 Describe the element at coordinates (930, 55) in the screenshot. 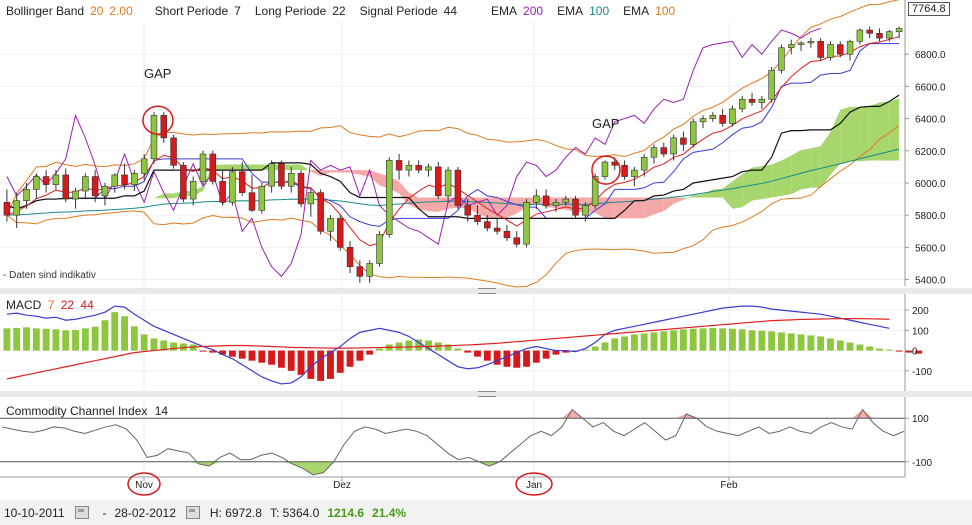

I see `price-tick-label: 6800.0` at that location.